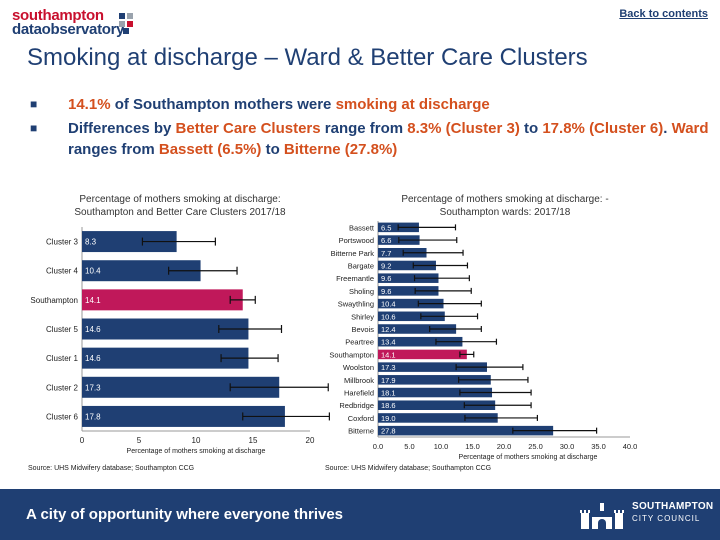 This screenshot has height=540, width=720. Describe the element at coordinates (58, 15) in the screenshot. I see `logo-text-southampton: southampton` at that location.